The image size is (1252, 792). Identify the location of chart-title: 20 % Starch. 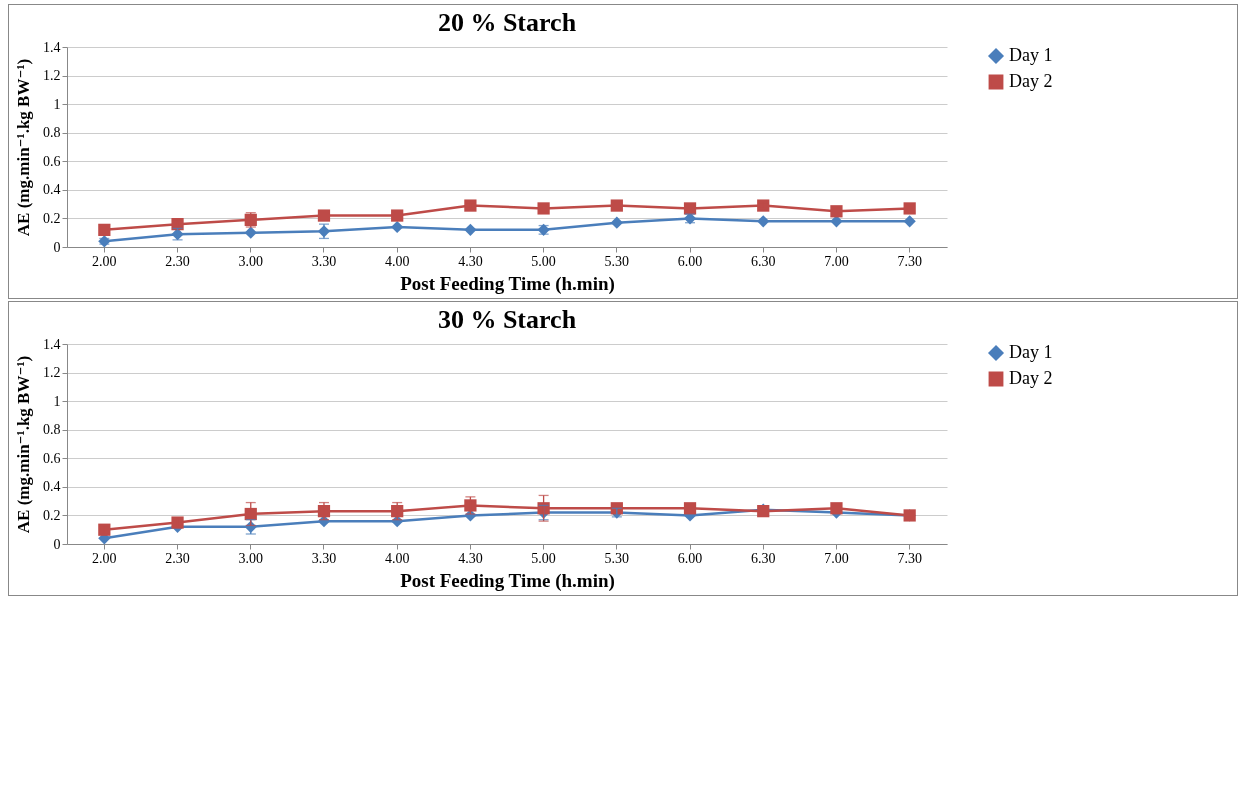
(507, 22).